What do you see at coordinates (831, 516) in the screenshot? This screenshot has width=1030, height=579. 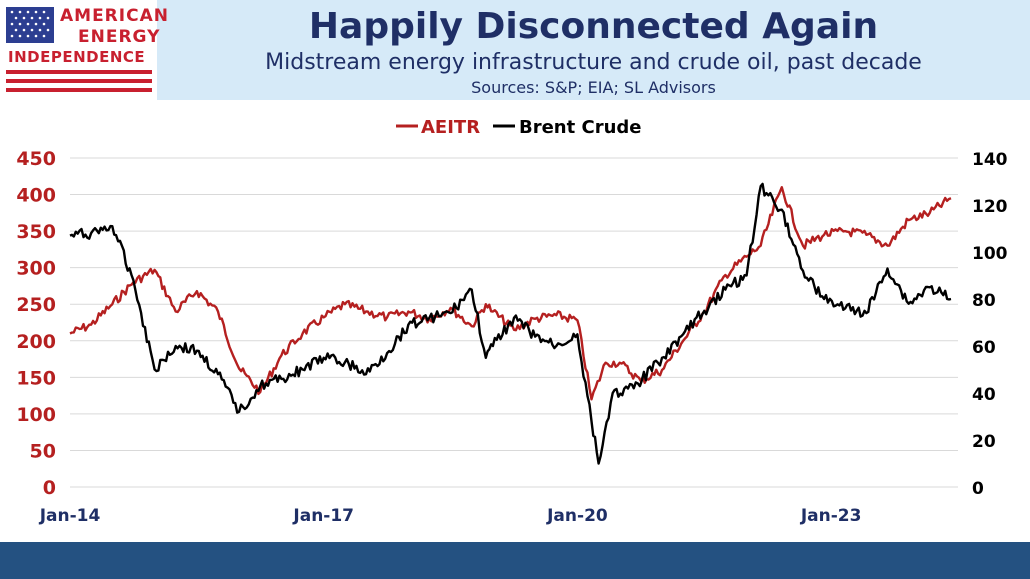 I see `x-axis-tick-label: Jan-23` at bounding box center [831, 516].